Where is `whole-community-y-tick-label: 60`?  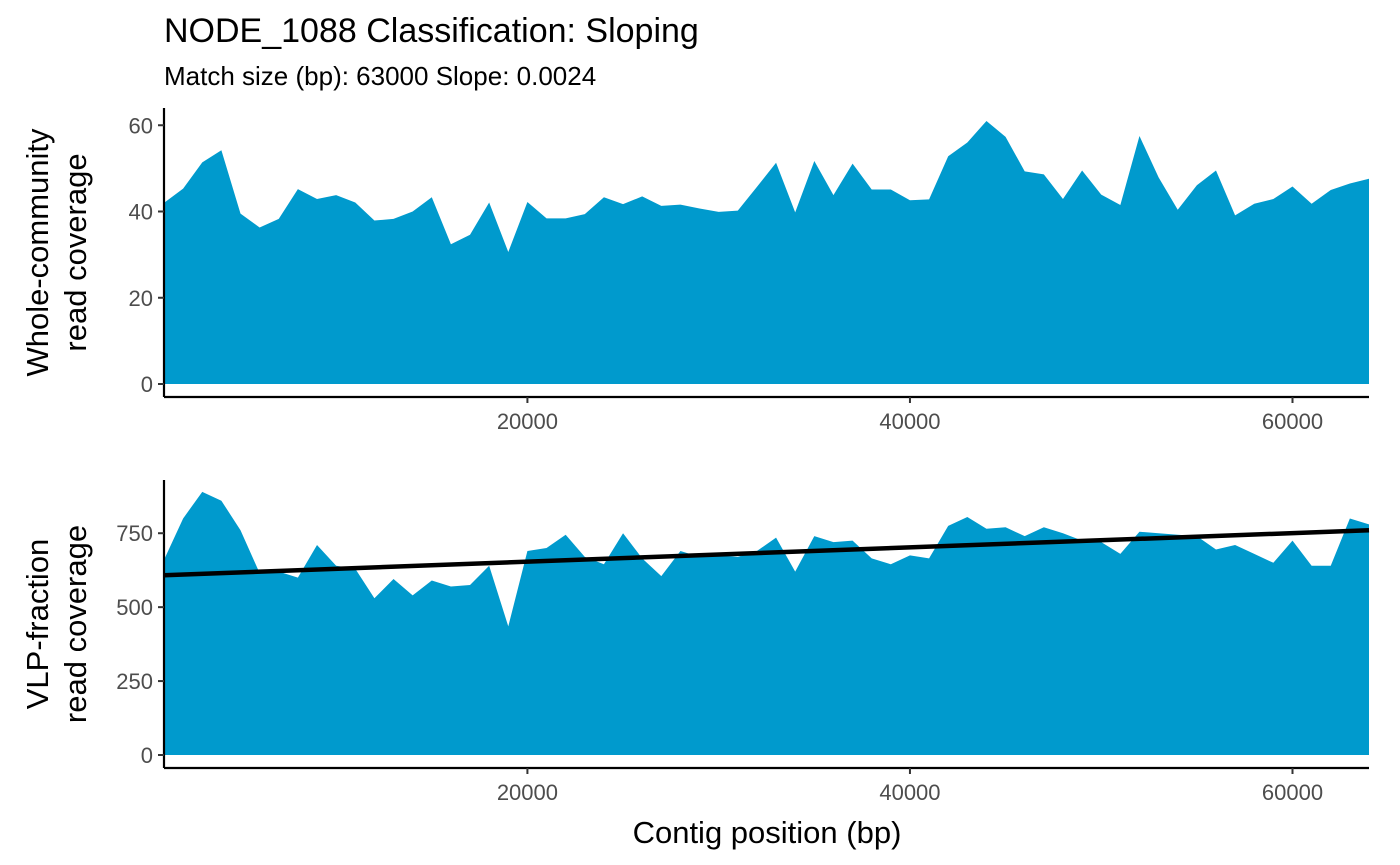 whole-community-y-tick-label: 60 is located at coordinates (141, 125).